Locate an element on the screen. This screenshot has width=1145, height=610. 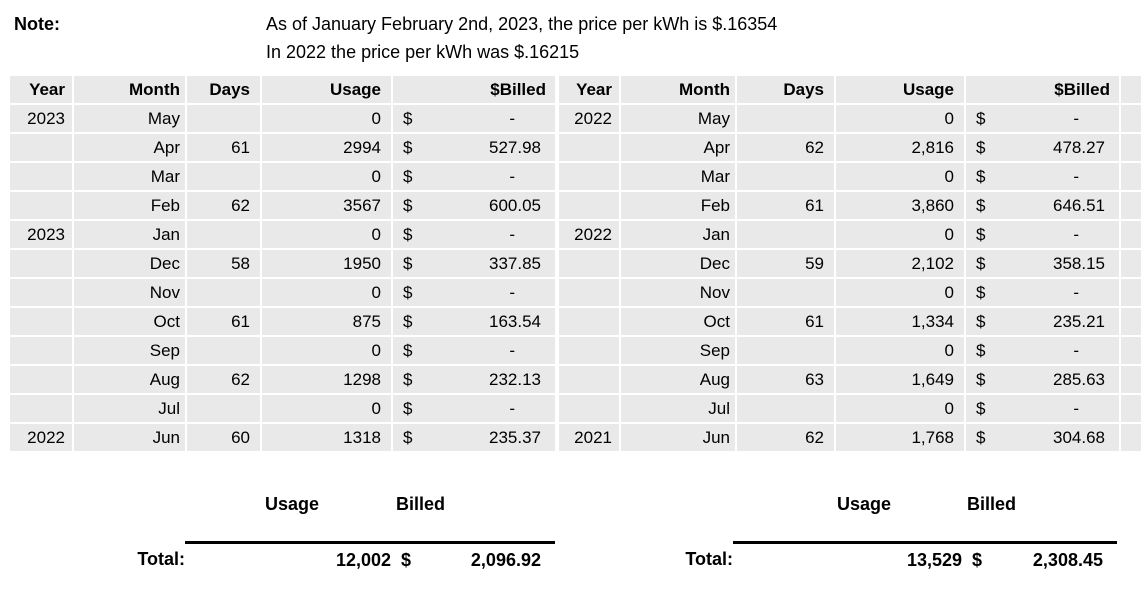
total-billed-cell: $ 2,308.45 is located at coordinates (1039, 558).